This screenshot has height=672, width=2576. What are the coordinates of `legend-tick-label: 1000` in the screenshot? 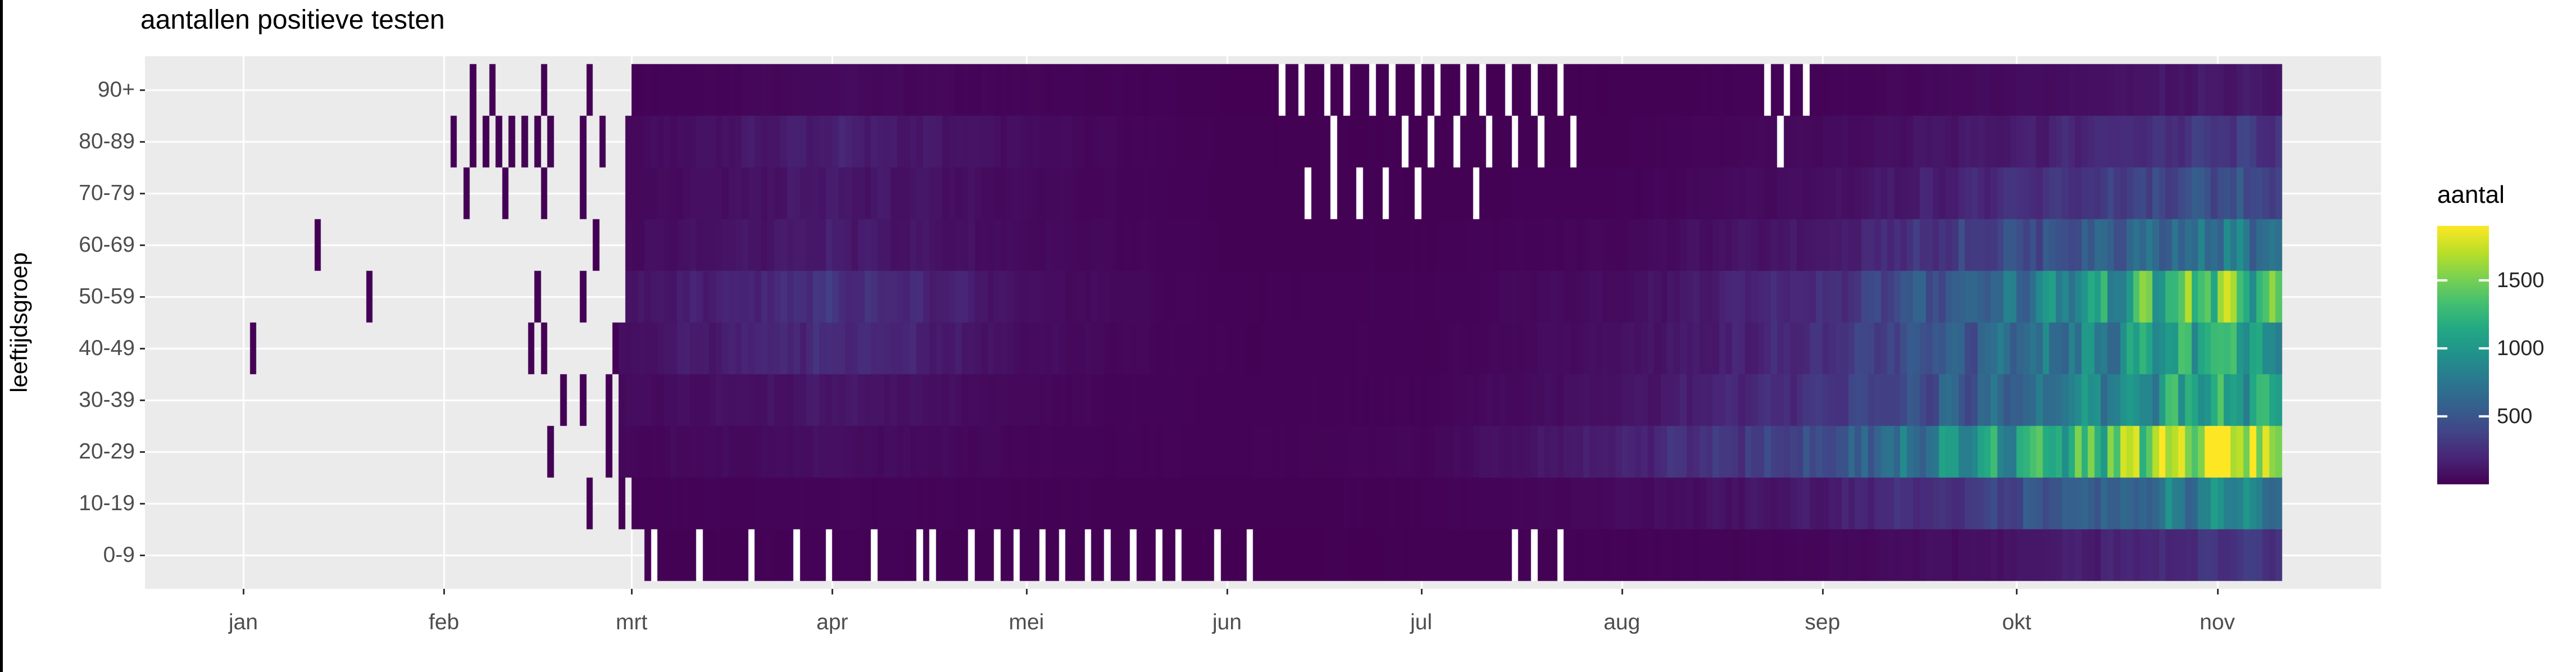 It's located at (2521, 348).